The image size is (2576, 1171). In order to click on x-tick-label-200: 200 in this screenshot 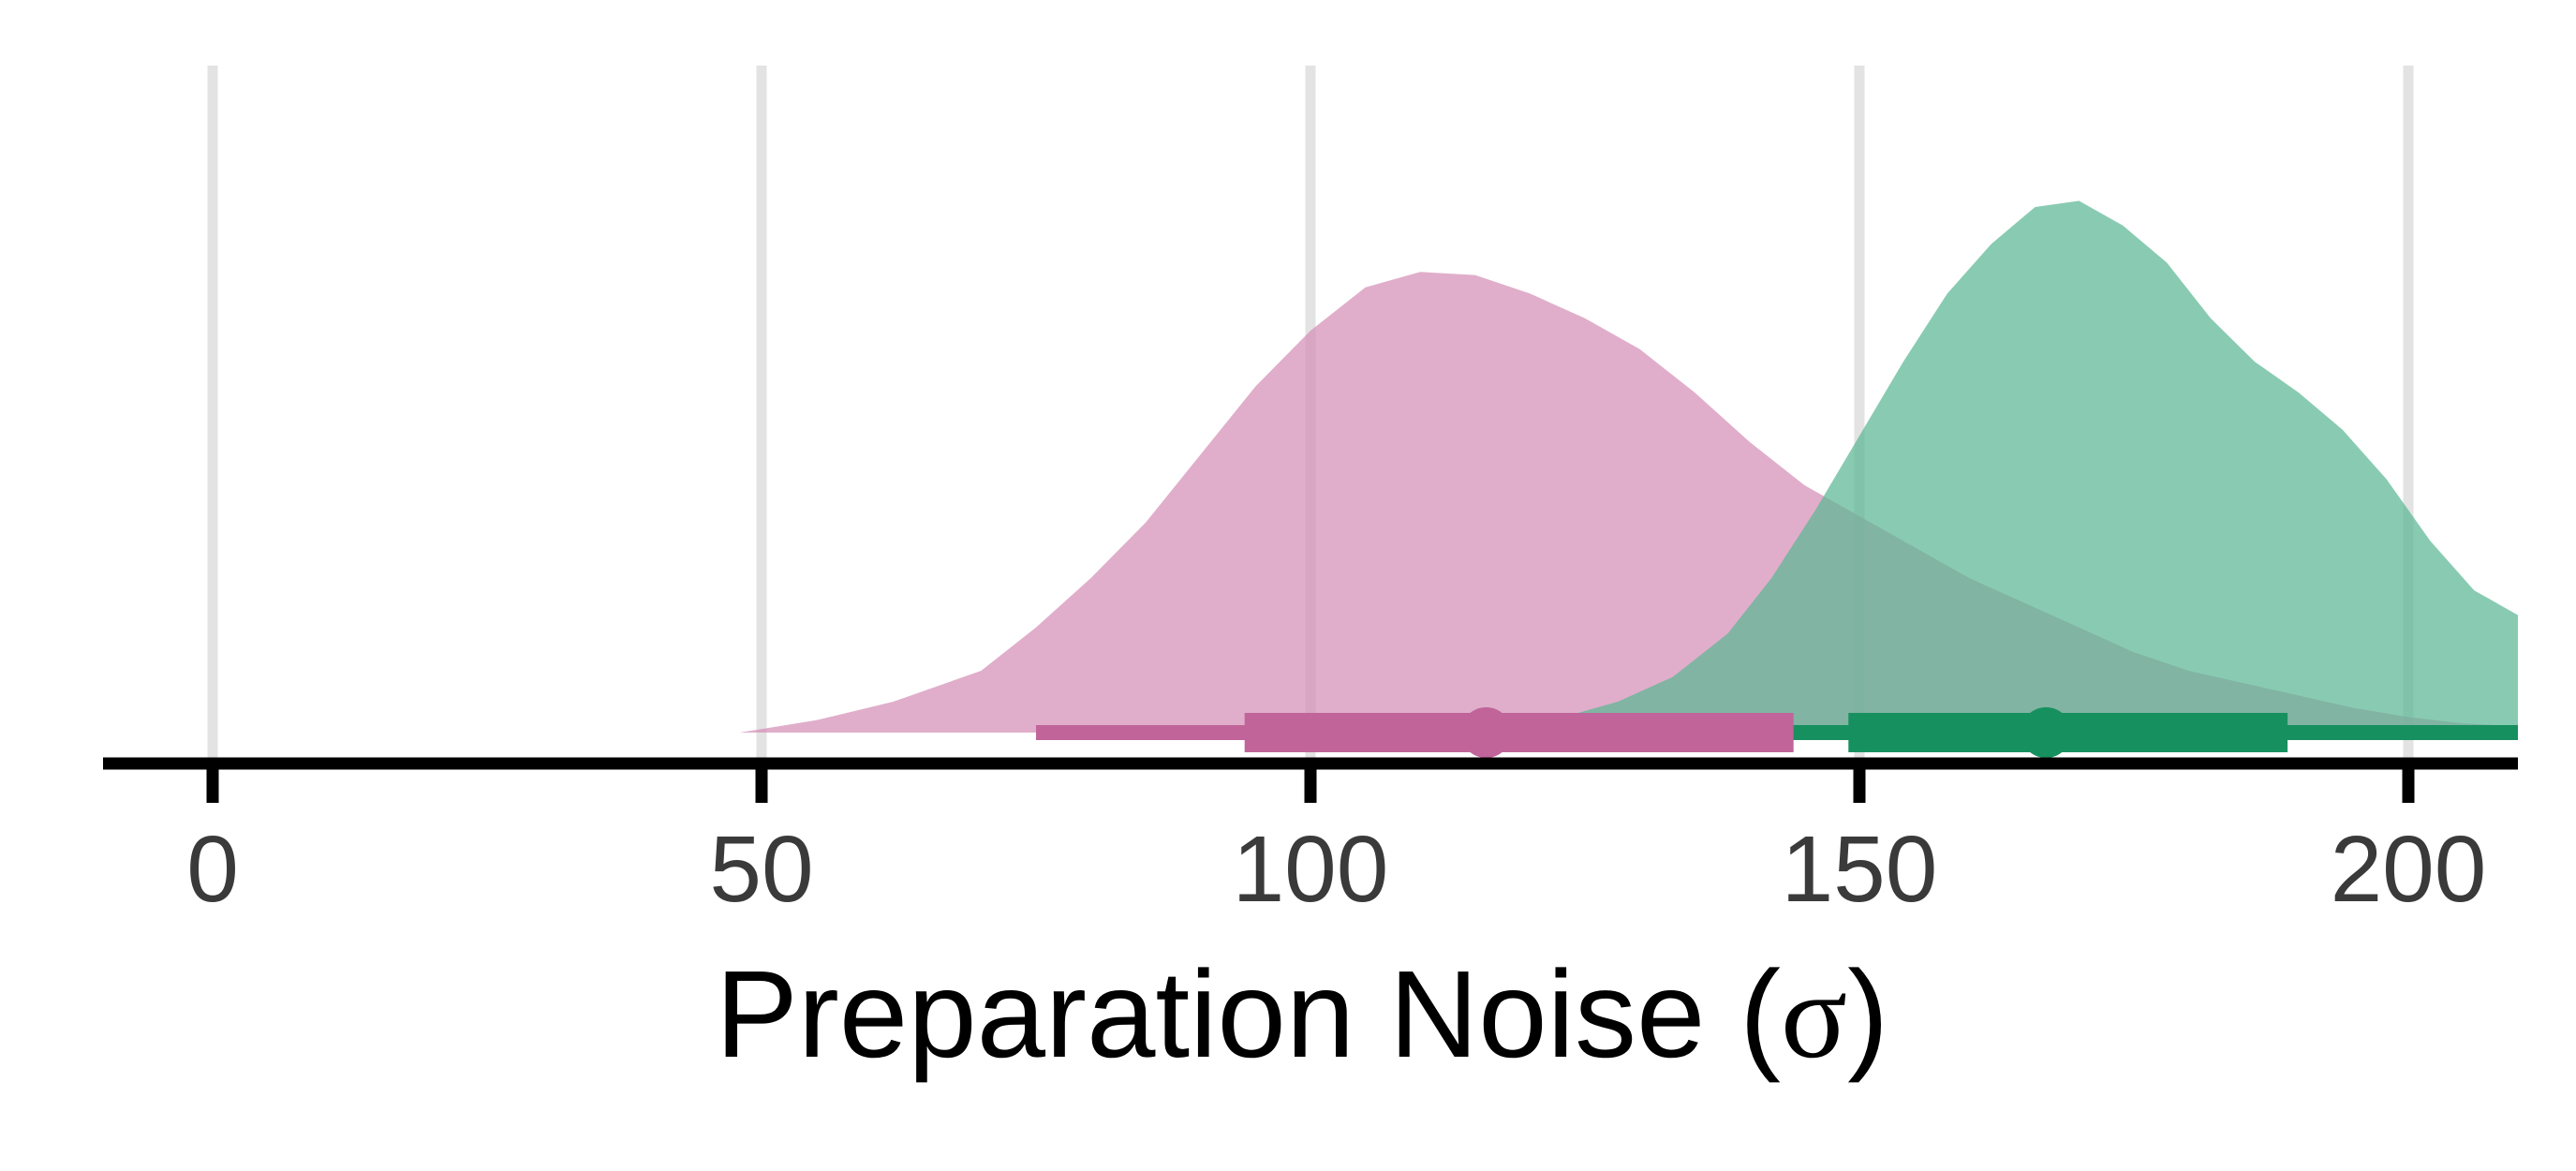, I will do `click(2409, 869)`.